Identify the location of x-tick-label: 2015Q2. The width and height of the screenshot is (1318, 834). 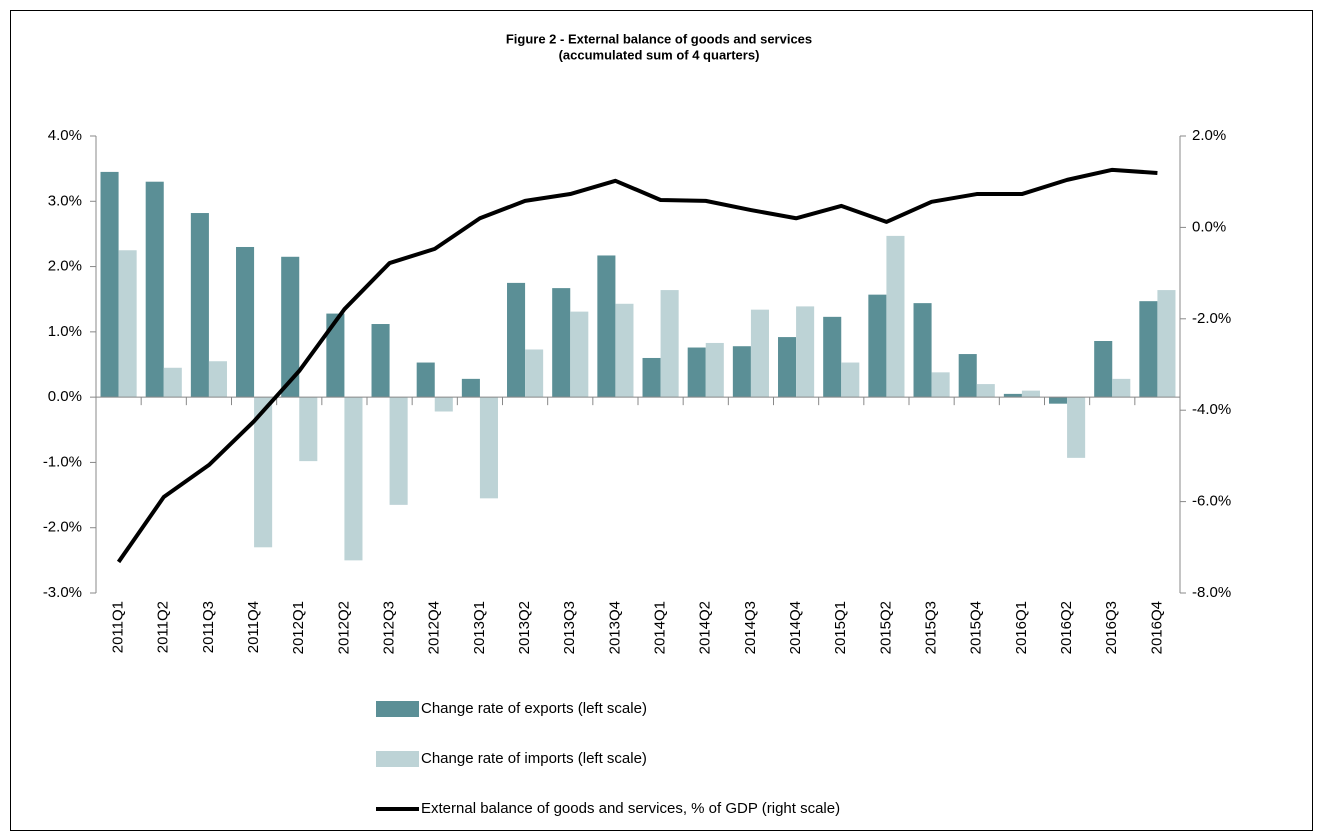
(885, 627).